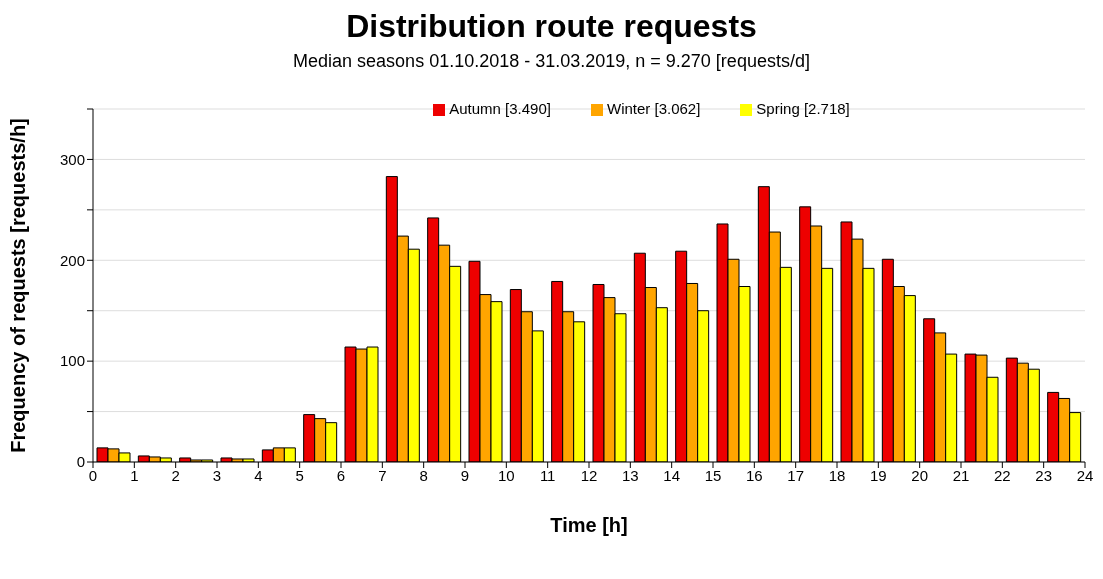 The height and width of the screenshot is (579, 1103). Describe the element at coordinates (878, 475) in the screenshot. I see `x-tick-label: 19` at that location.